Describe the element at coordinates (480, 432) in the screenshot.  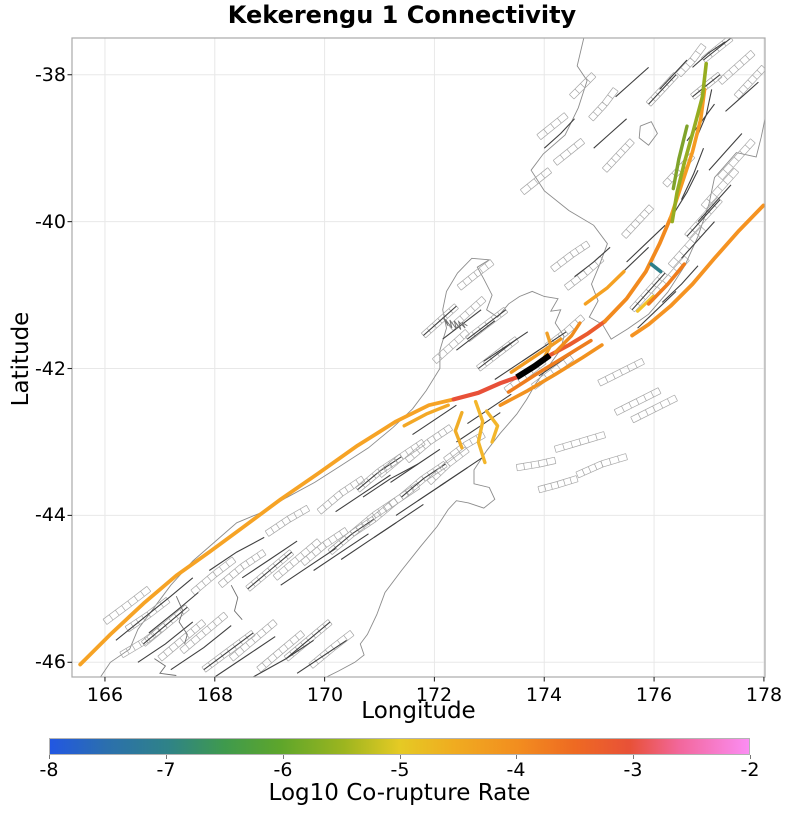
I see `rupture-amber-branch-a` at that location.